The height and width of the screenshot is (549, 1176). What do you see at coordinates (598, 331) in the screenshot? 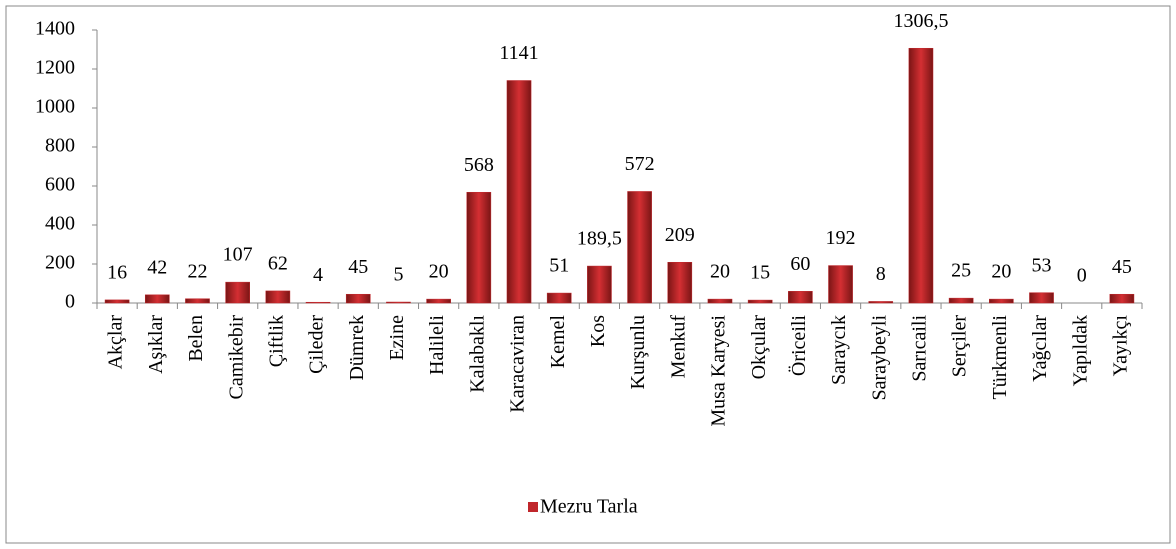
I see `x-tick-label: Kos` at bounding box center [598, 331].